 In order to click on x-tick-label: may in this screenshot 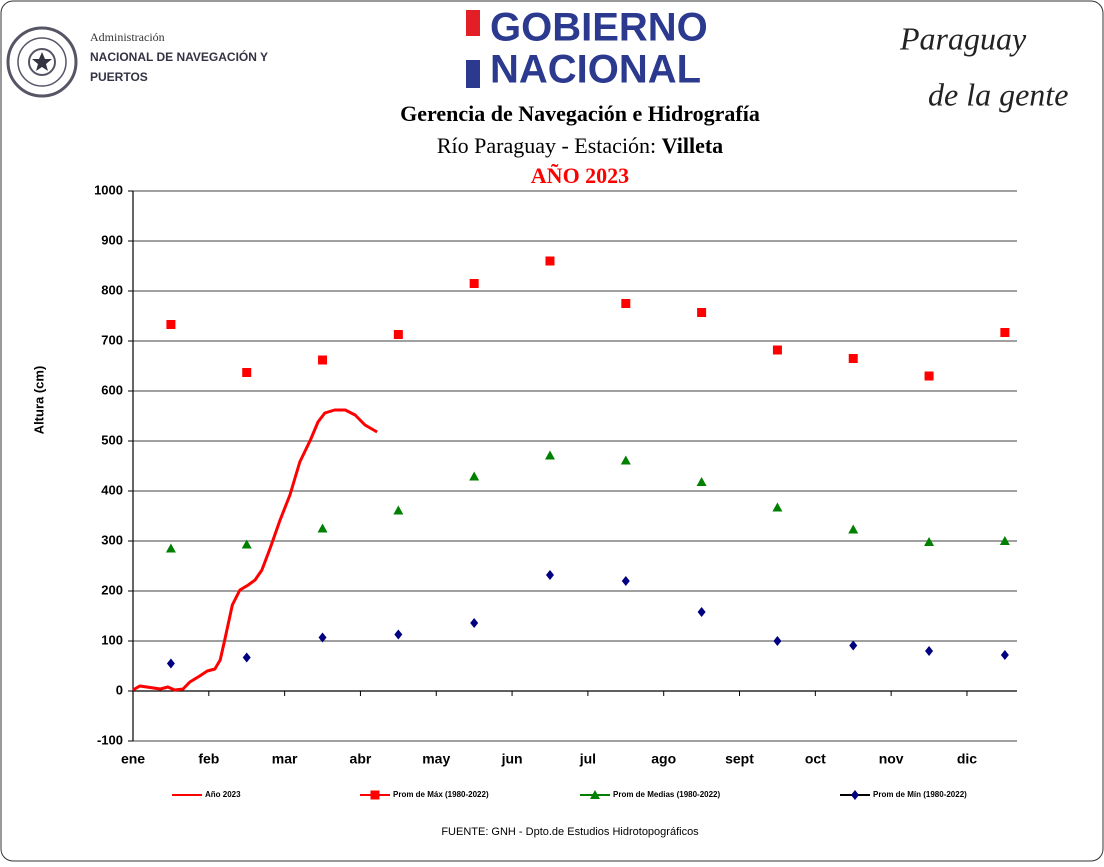, I will do `click(436, 759)`.